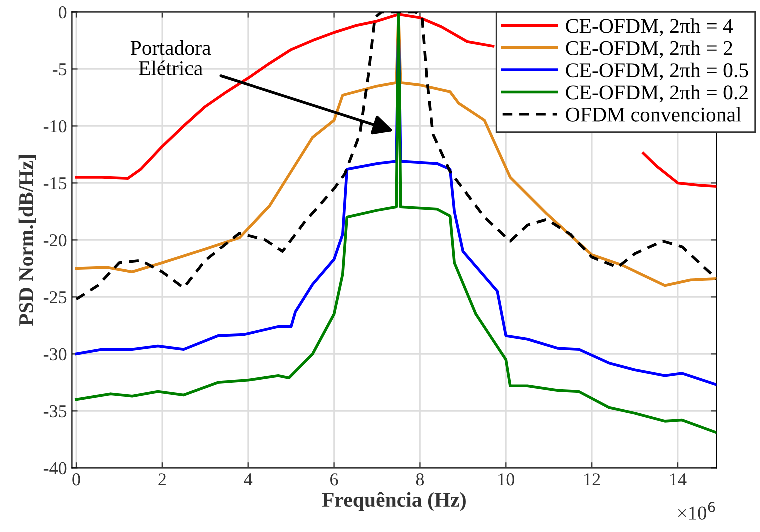 This screenshot has width=760, height=532. I want to click on y-tick-label: 0, so click(63, 12).